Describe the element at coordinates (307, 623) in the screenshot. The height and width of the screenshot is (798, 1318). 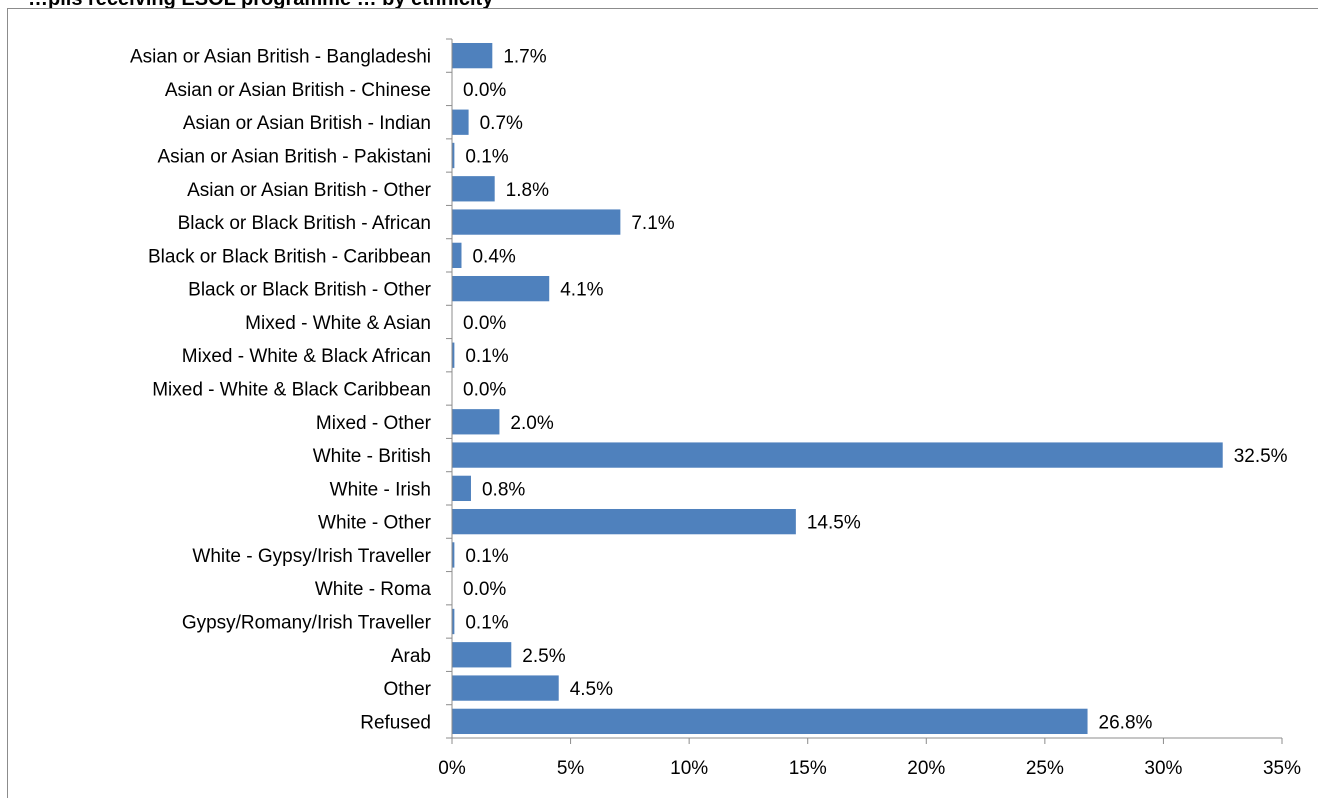
I see `category-label-17: Gypsy/Romany/Irish Traveller` at that location.